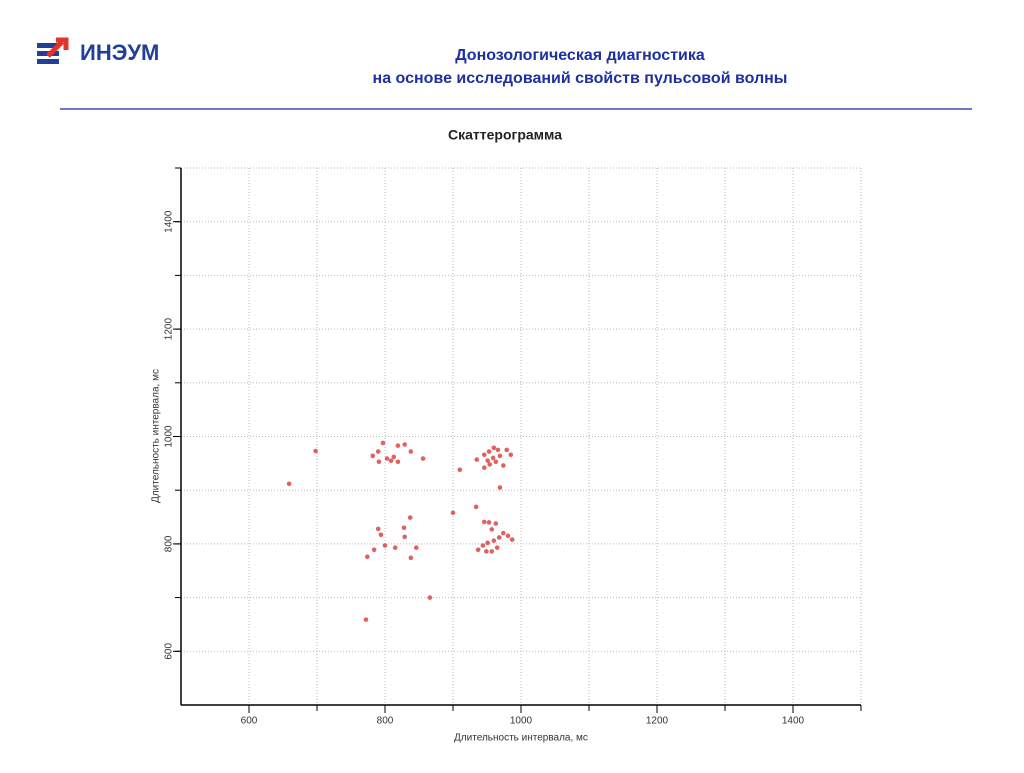 This screenshot has height=773, width=1024. Describe the element at coordinates (505, 135) in the screenshot. I see `chart-title: Скаттерограмма` at that location.